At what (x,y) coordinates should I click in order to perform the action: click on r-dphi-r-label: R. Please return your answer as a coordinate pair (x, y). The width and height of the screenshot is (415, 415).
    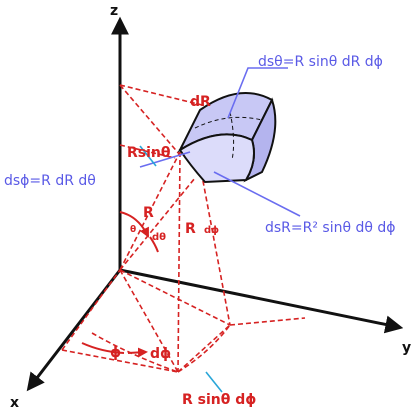
    Looking at the image, I should click on (190, 229).